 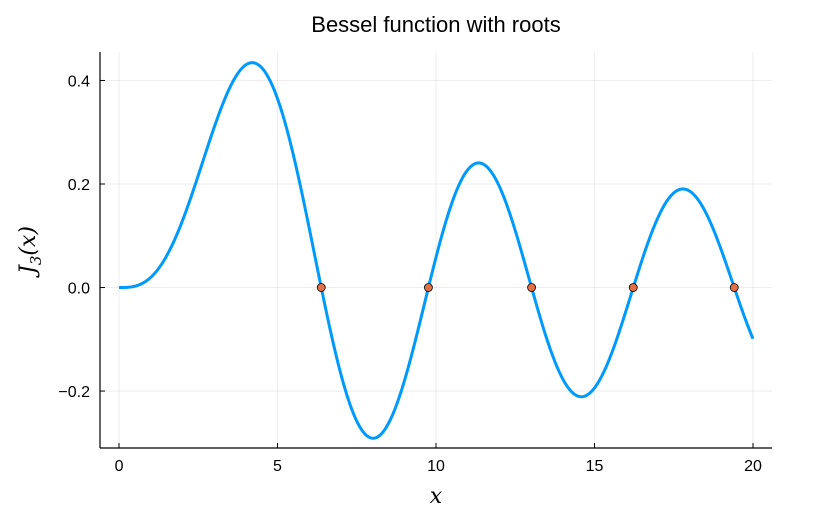 I want to click on x-tick-label: 20, so click(x=753, y=466).